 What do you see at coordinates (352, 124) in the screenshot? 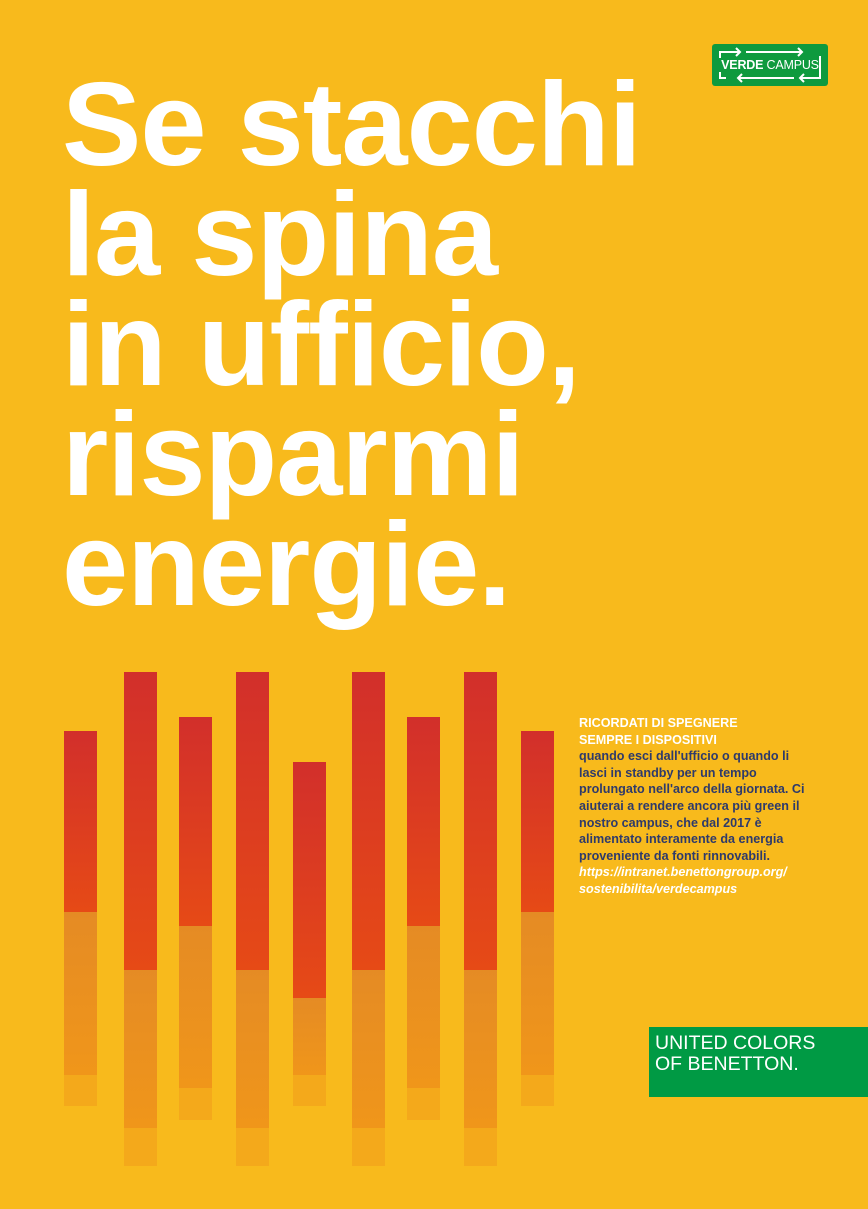
I see `headline-line: Se stacchi` at bounding box center [352, 124].